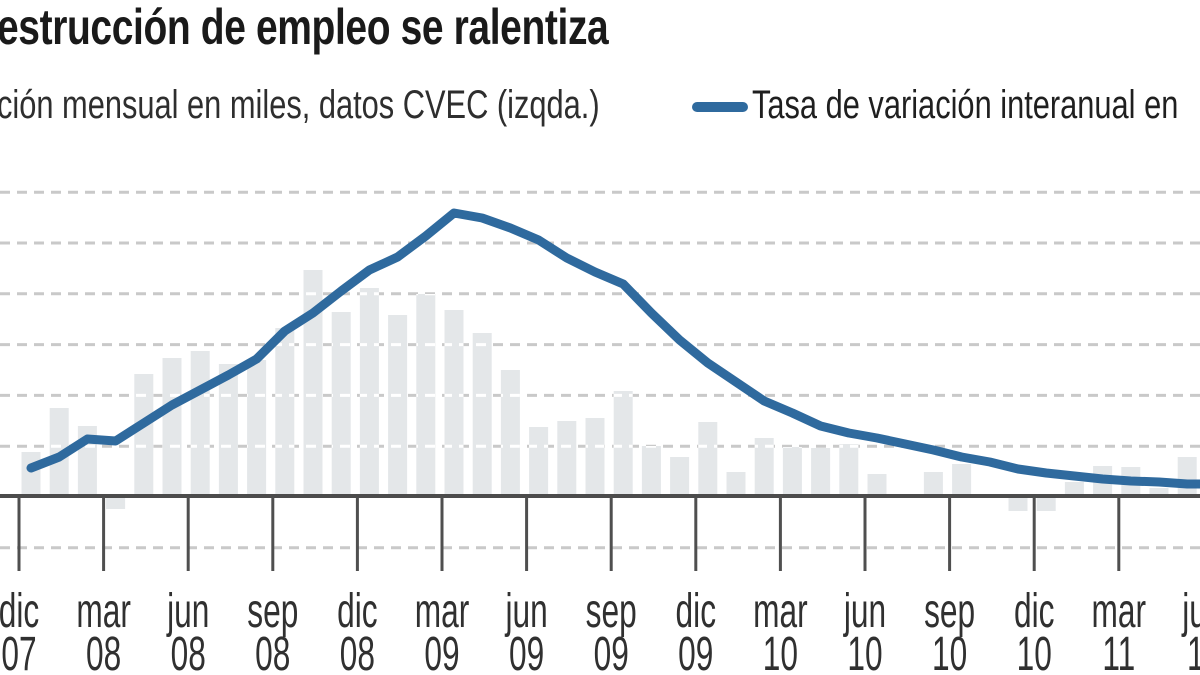 This screenshot has height=675, width=1200. Describe the element at coordinates (720, 107) in the screenshot. I see `line-legend-swatch-icon` at that location.